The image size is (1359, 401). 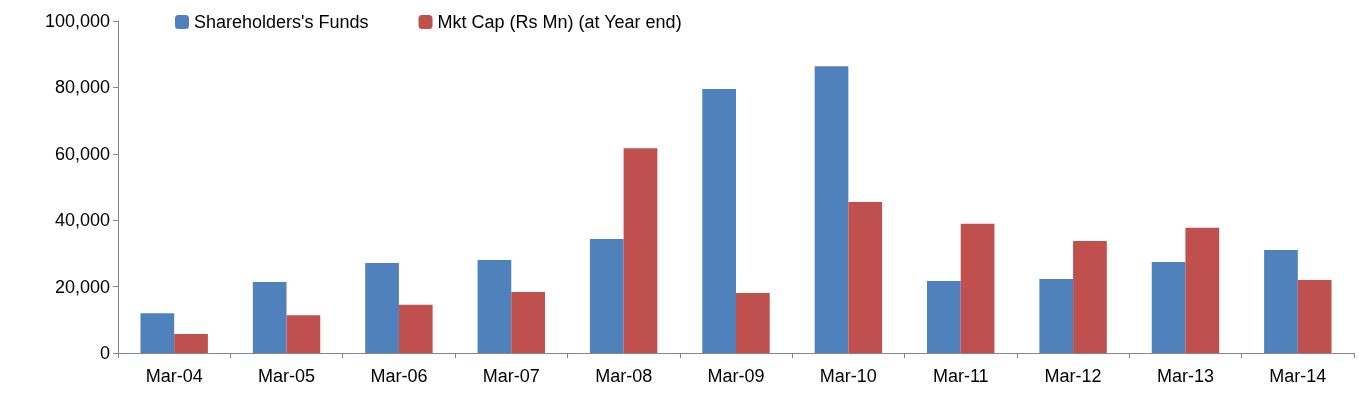 What do you see at coordinates (287, 376) in the screenshot?
I see `x-tick-label: Mar-05` at bounding box center [287, 376].